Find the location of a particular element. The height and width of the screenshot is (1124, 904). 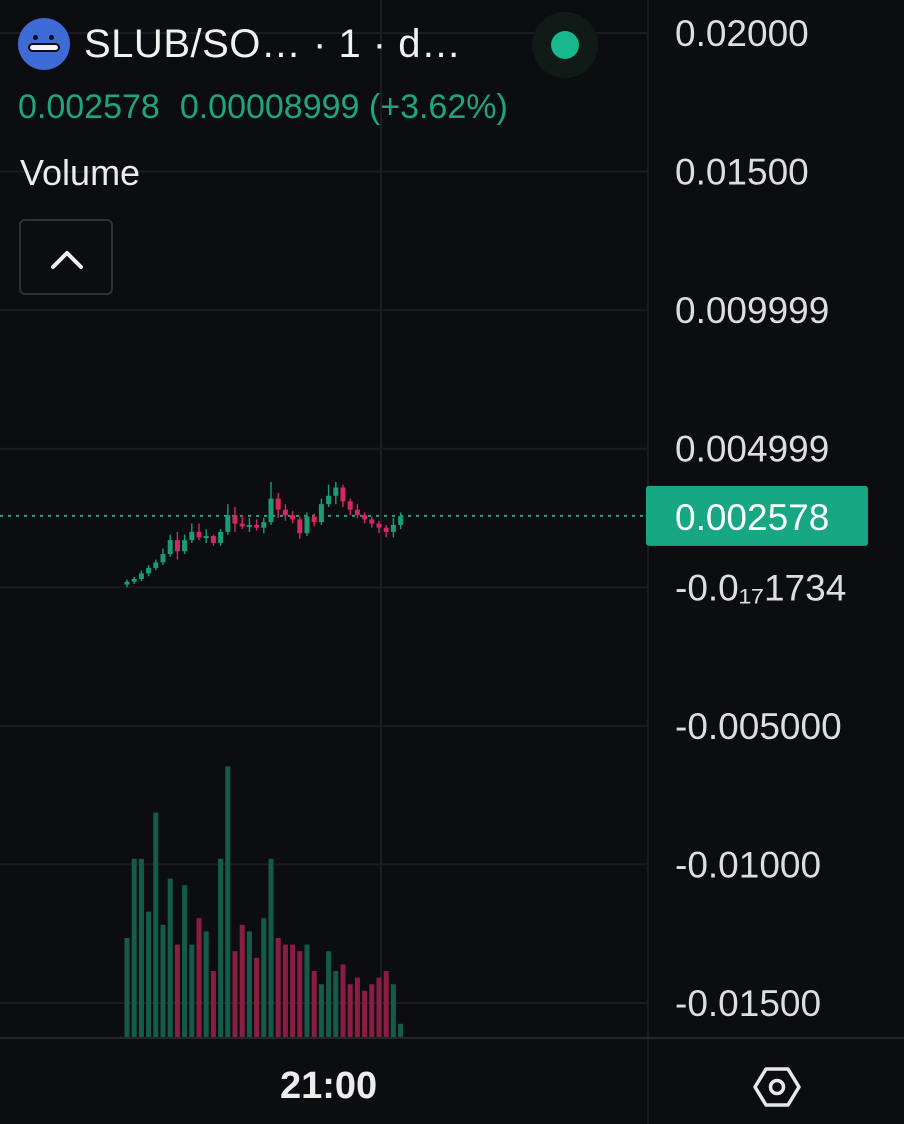

price-change: 0.00008999 (+3.62%) is located at coordinates (343, 107).